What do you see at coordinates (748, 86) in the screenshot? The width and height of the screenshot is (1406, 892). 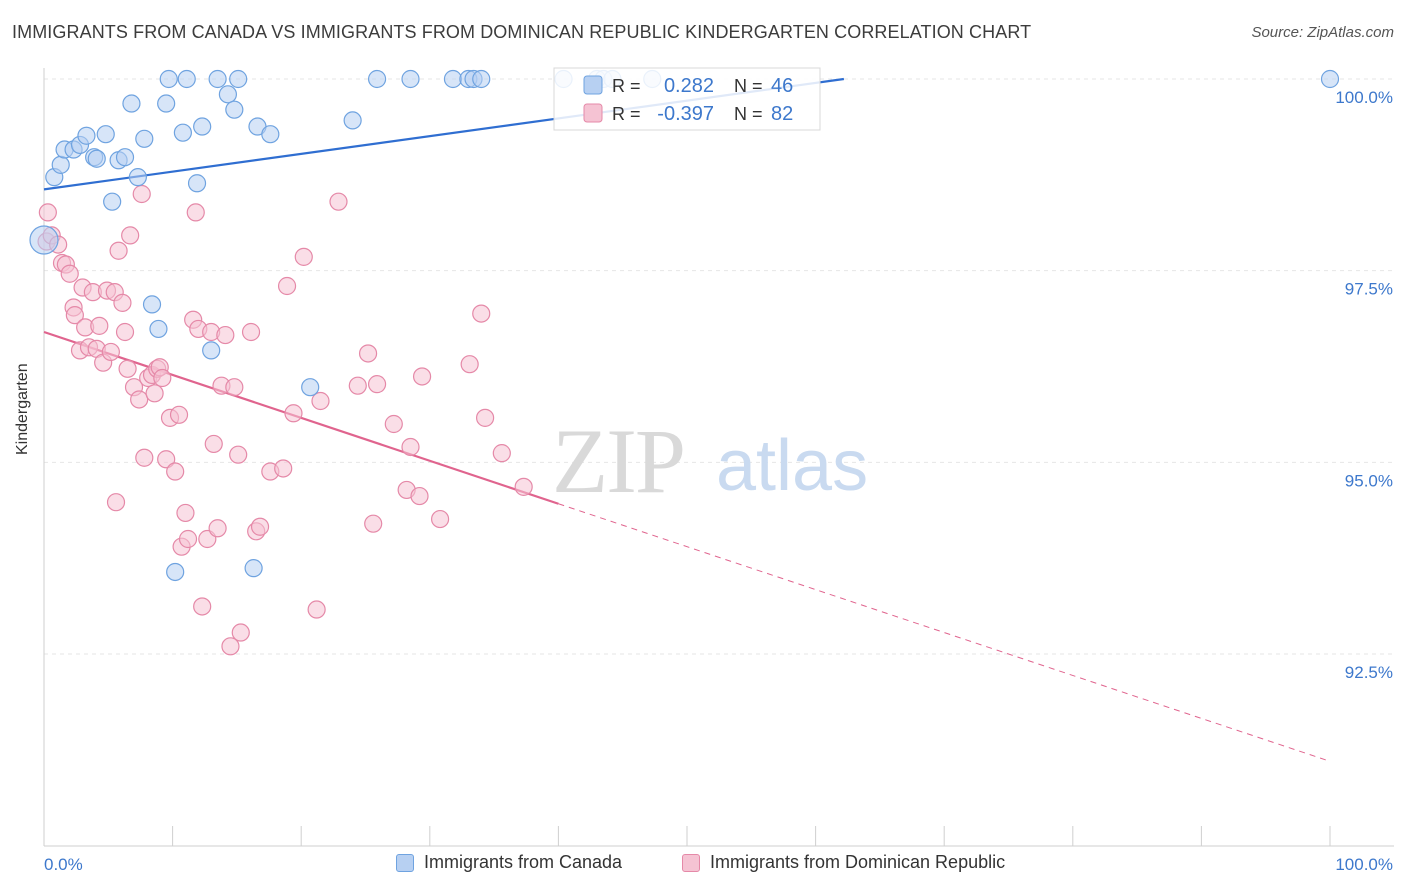 I see `legend-n-label-canada: N =` at bounding box center [748, 86].